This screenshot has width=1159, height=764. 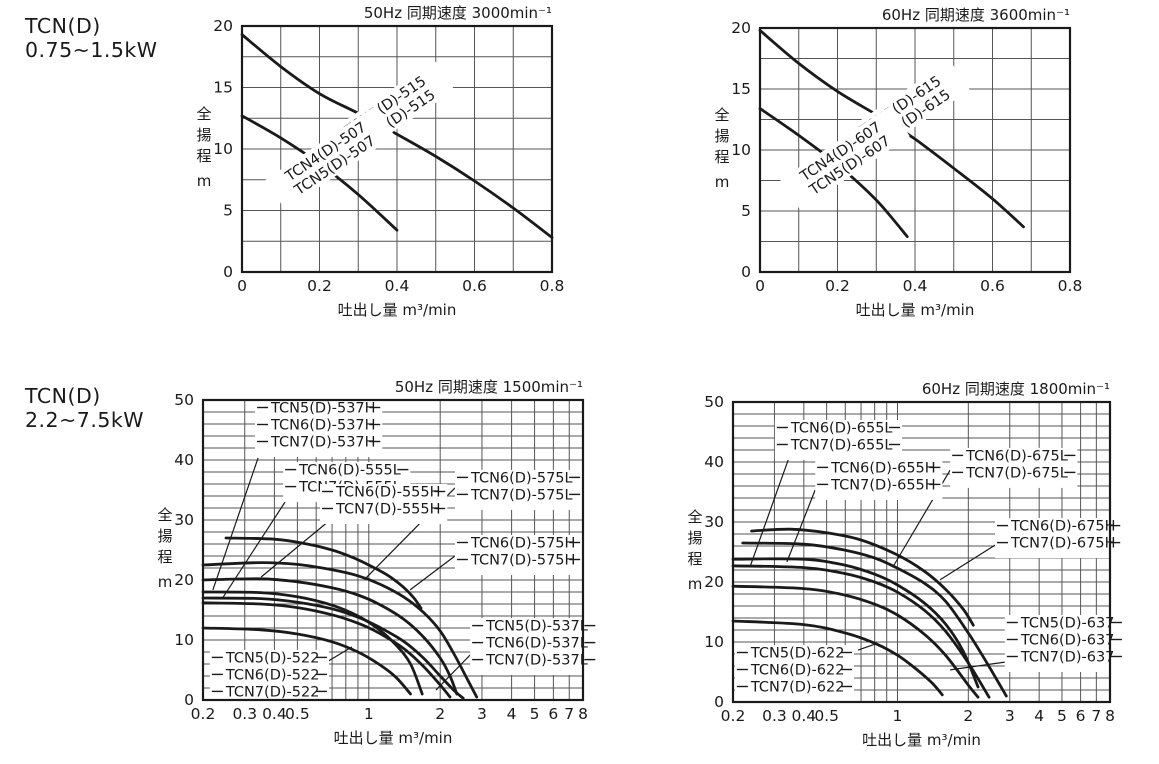 What do you see at coordinates (242, 286) in the screenshot?
I see `x-tick-label: 0` at bounding box center [242, 286].